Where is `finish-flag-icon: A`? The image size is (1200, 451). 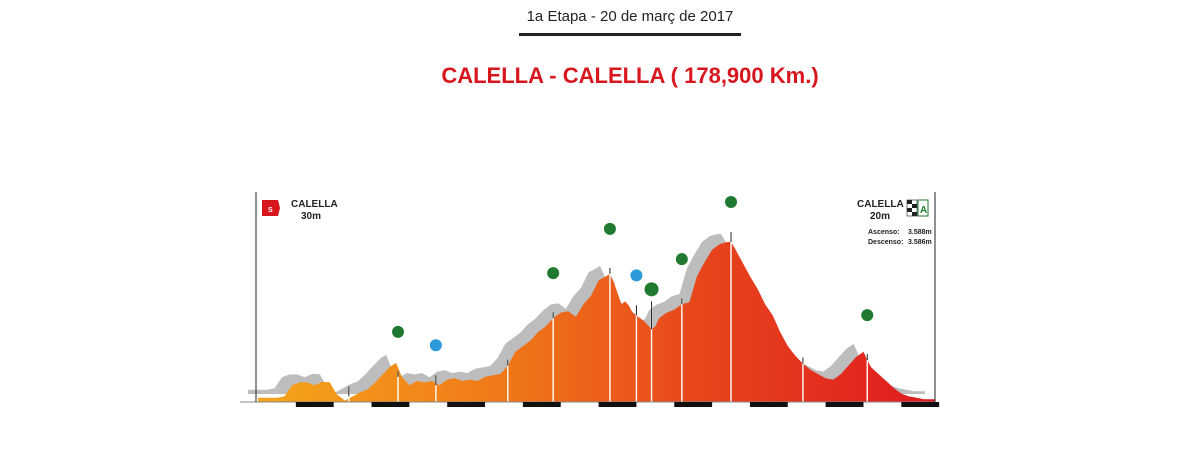 finish-flag-icon: A is located at coordinates (917, 208).